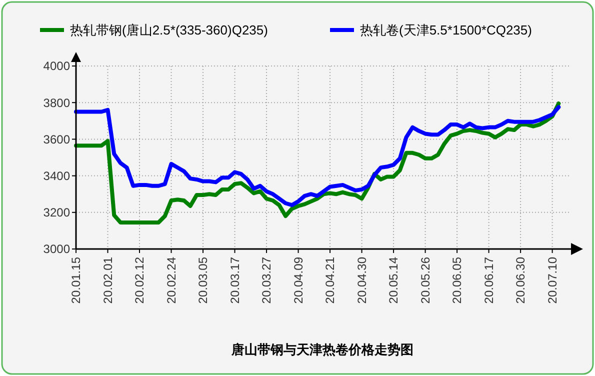 The height and width of the screenshot is (376, 595). Describe the element at coordinates (139, 280) in the screenshot. I see `x-tick-label: 20.02.12` at that location.